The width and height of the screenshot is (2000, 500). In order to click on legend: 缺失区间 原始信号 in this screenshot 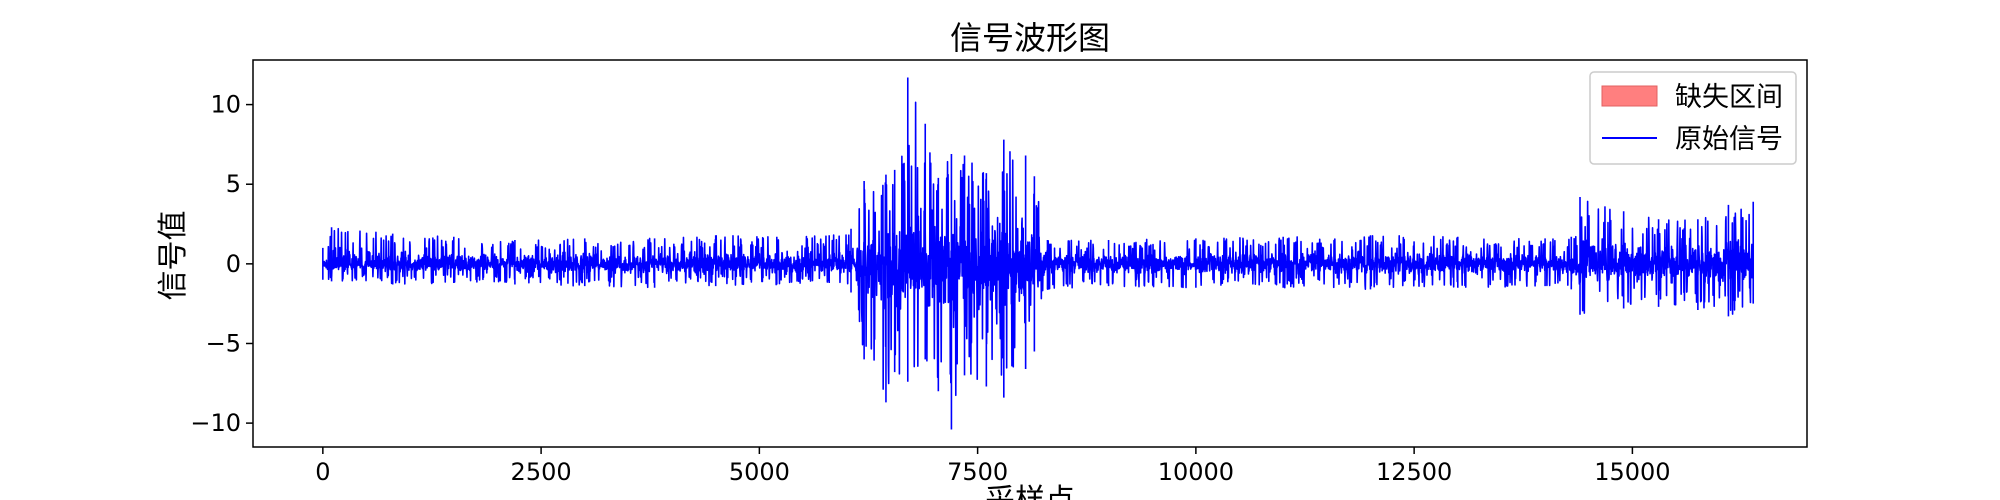, I will do `click(1693, 118)`.